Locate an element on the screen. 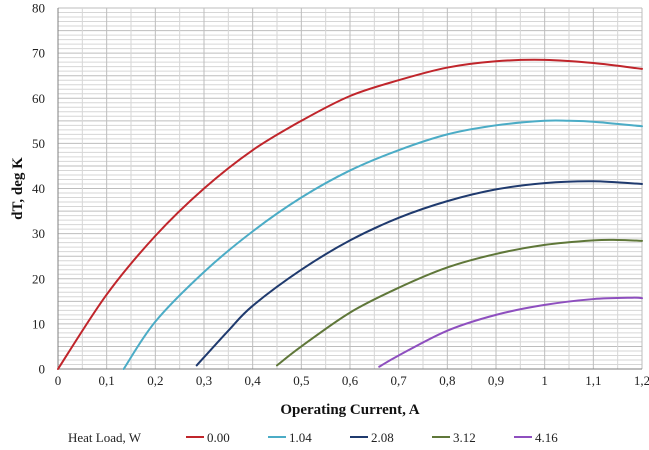  legend-title: Heat Load, W is located at coordinates (105, 437).